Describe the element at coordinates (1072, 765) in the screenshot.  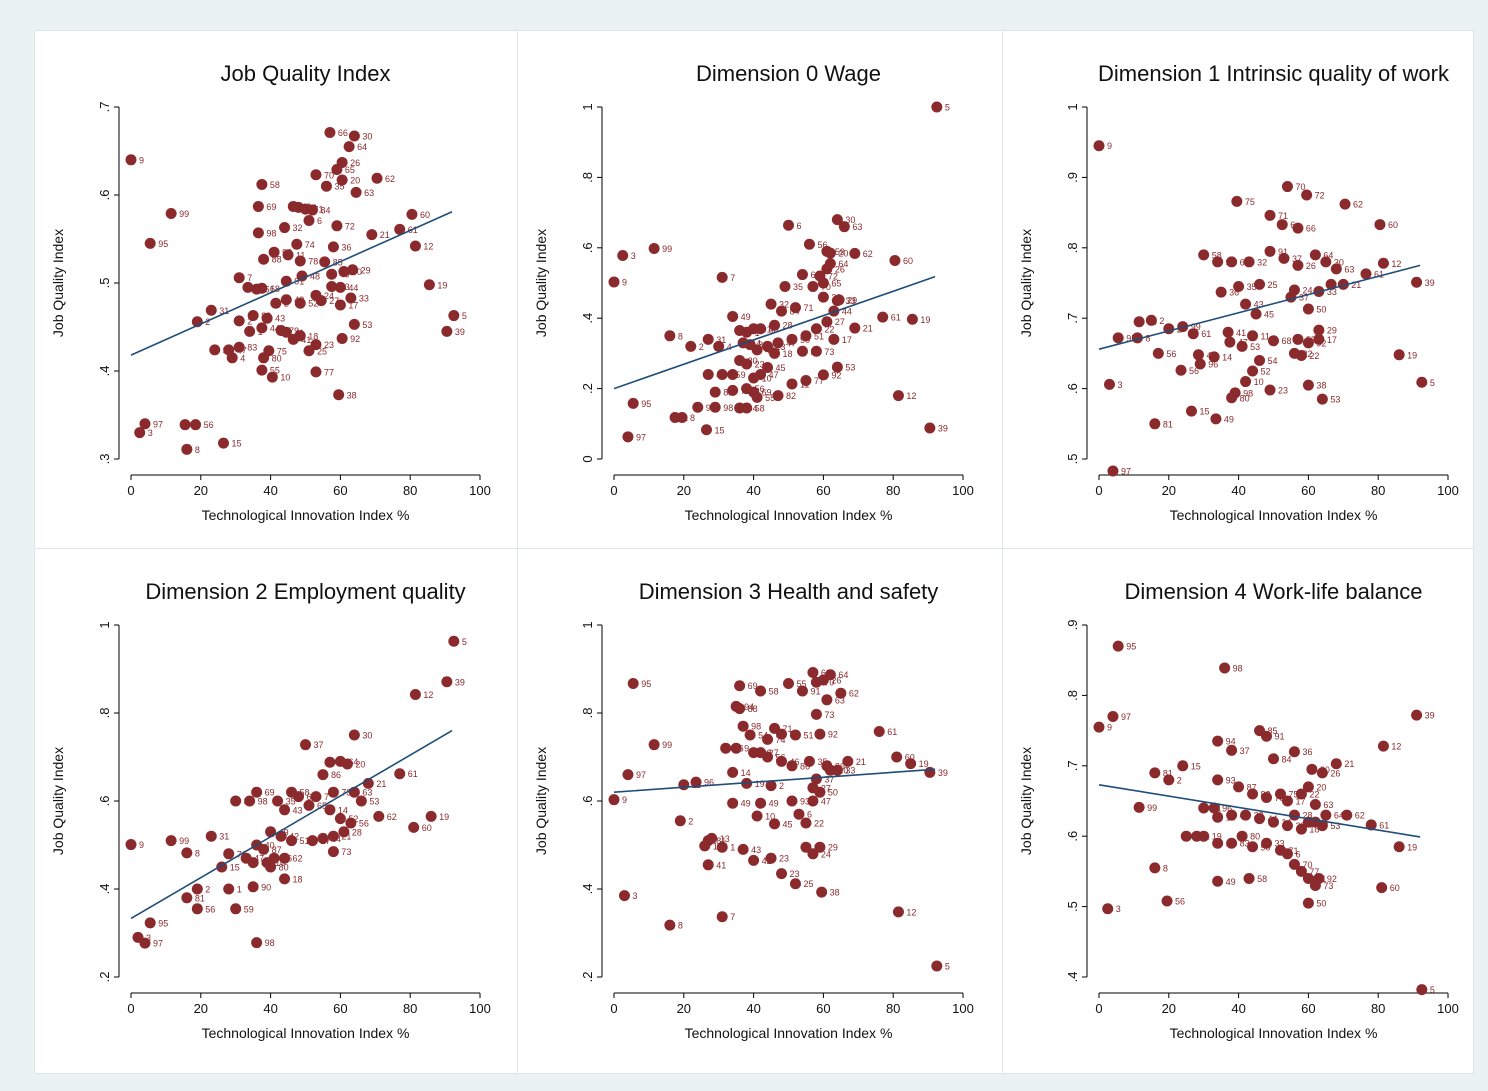
I see `y-tick-label: .7` at that location.